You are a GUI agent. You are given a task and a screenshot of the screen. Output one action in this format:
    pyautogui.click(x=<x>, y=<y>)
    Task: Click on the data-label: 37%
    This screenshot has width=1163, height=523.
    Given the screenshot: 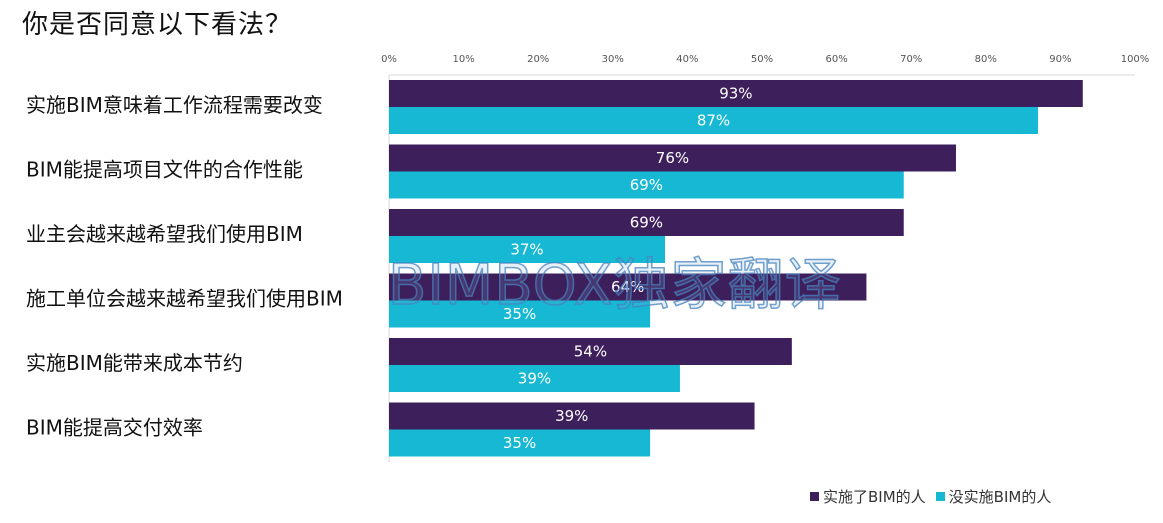 What is the action you would take?
    pyautogui.click(x=526, y=250)
    